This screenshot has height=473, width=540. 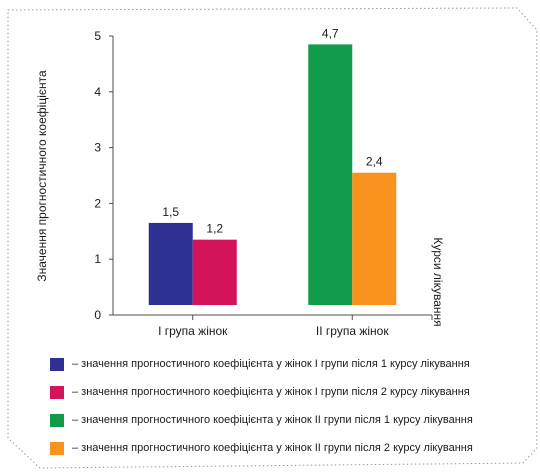 What do you see at coordinates (97, 92) in the screenshot?
I see `y-tick-label: 4` at bounding box center [97, 92].